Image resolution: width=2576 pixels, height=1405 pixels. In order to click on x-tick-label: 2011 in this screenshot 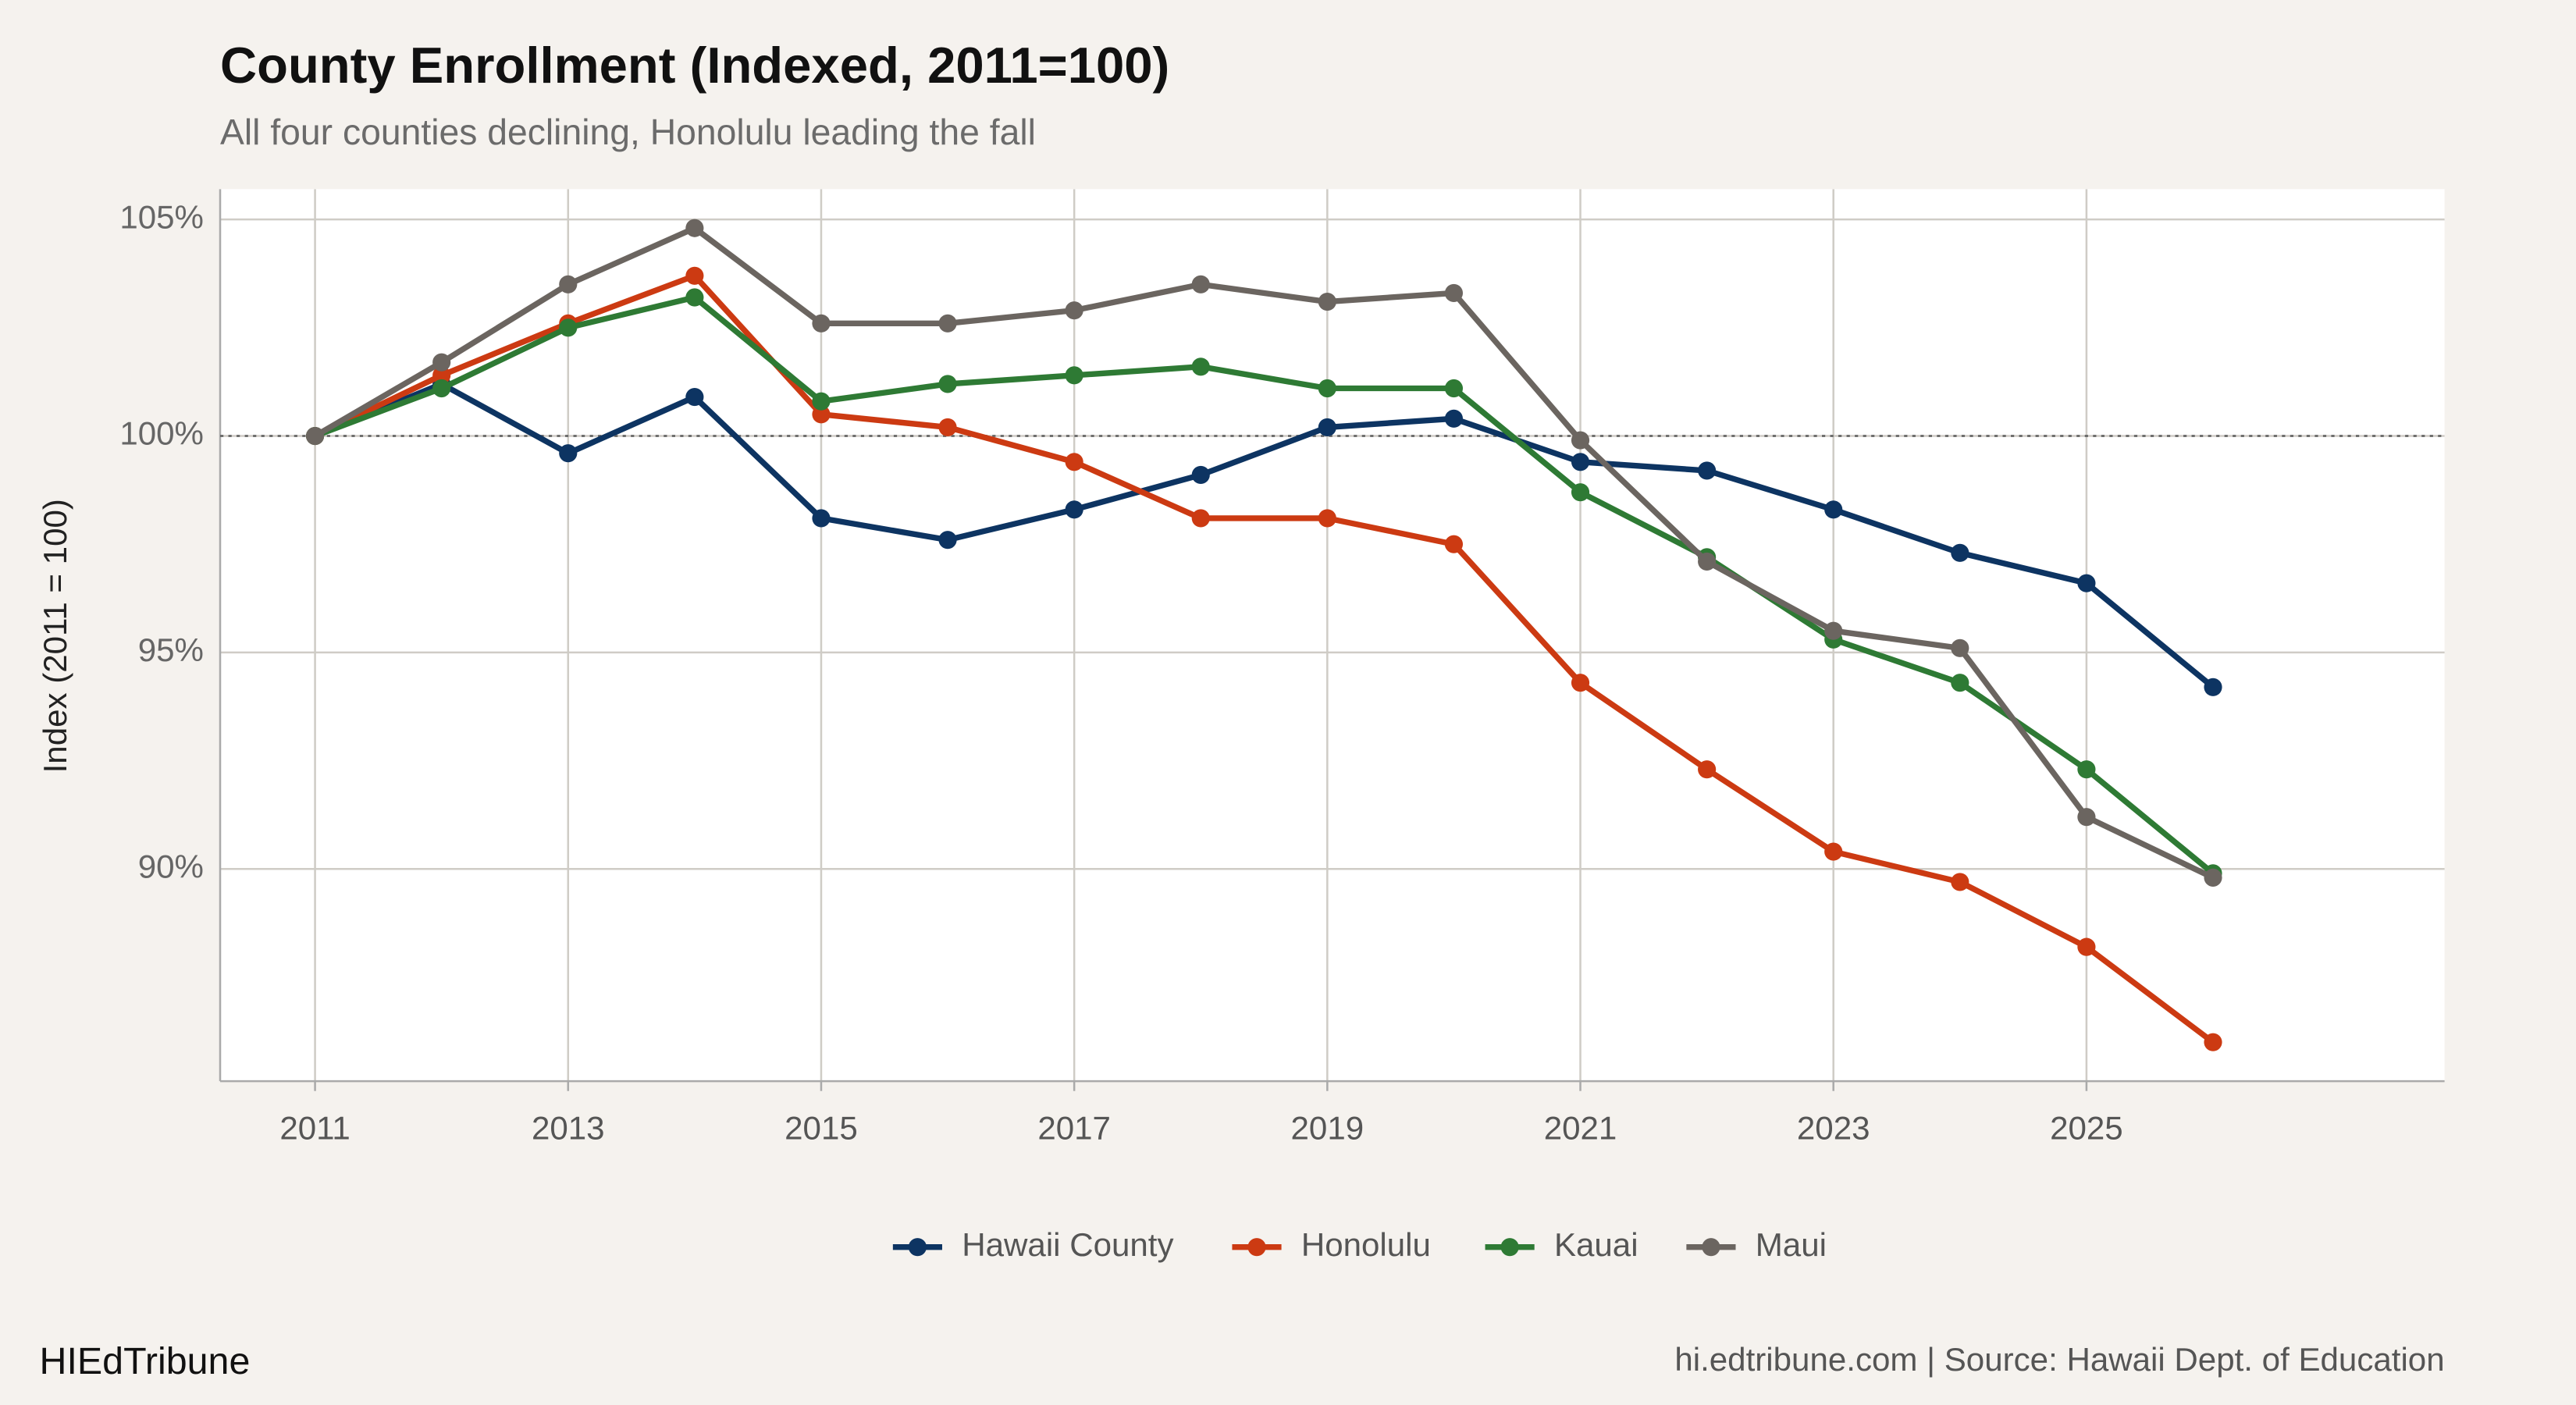, I will do `click(314, 1128)`.